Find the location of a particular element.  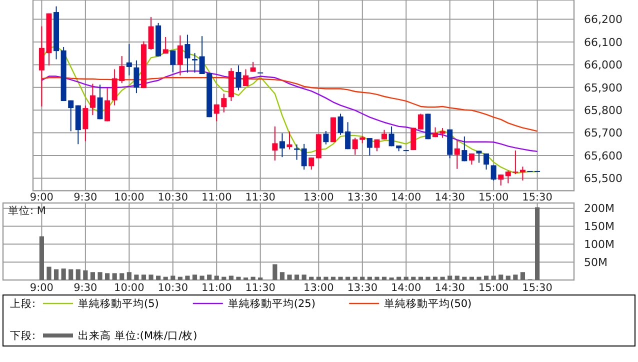

y-tick-label: 65,700 is located at coordinates (603, 133).